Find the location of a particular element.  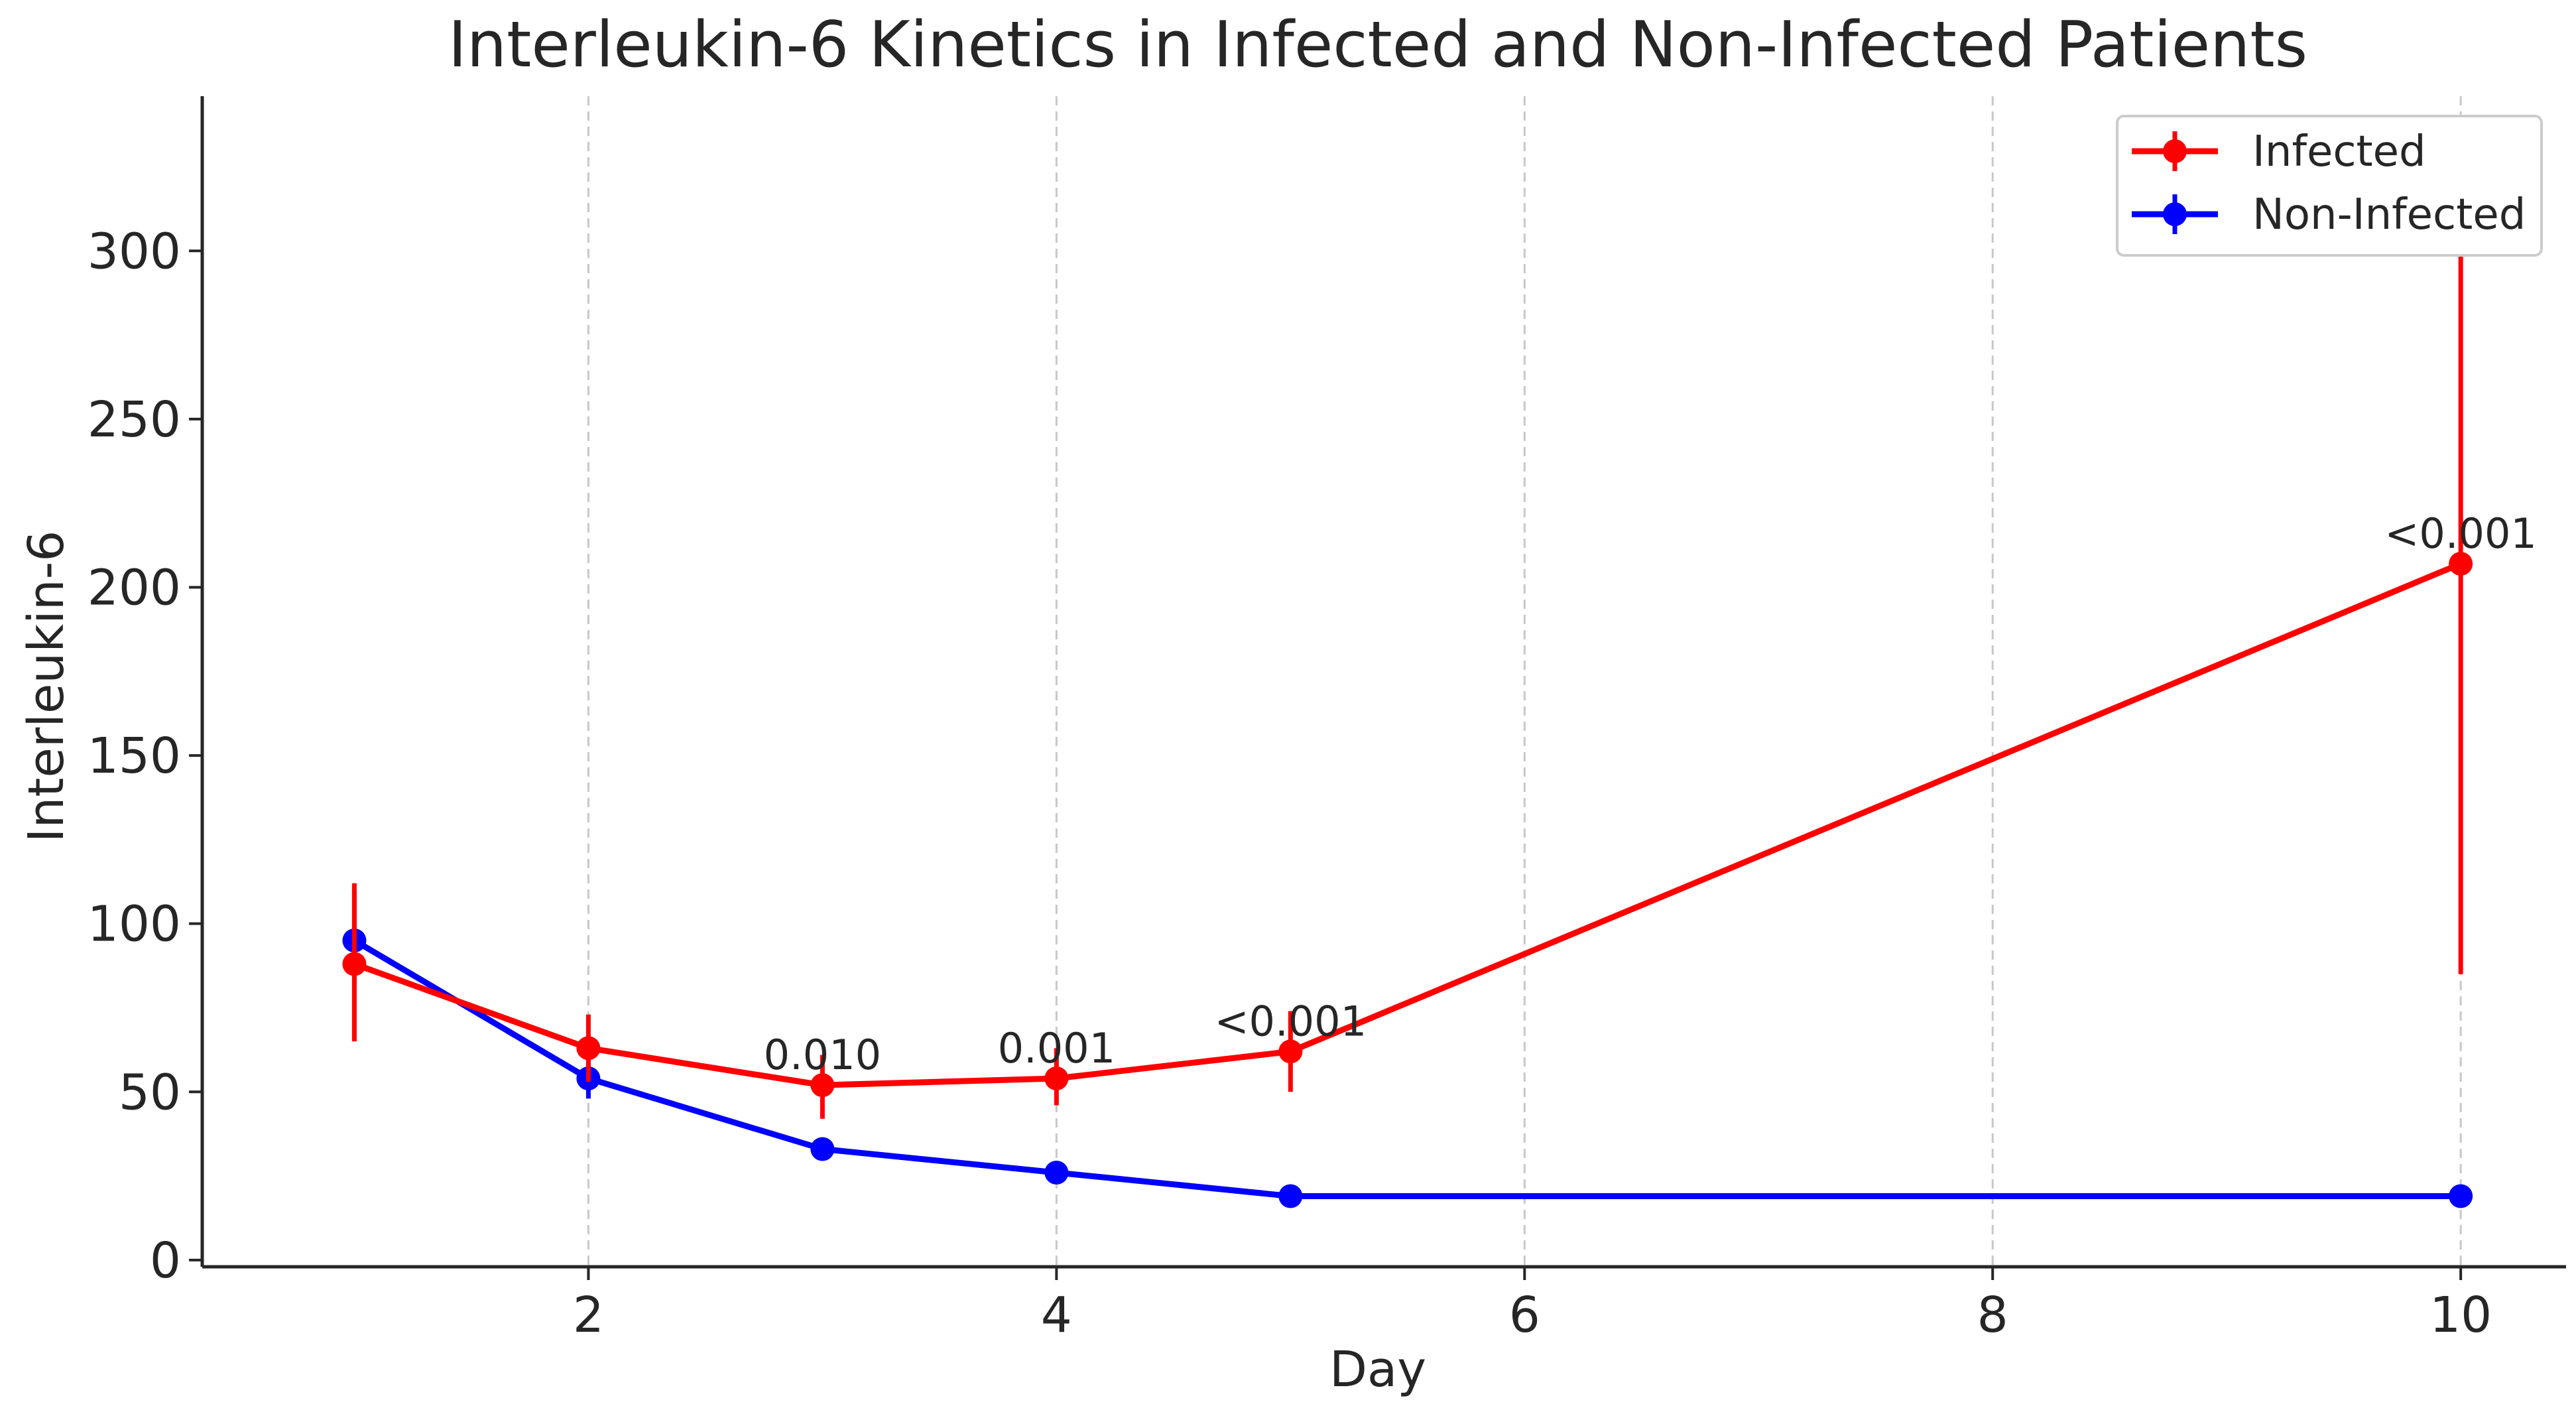

y-tick-label: 100 is located at coordinates (134, 925).